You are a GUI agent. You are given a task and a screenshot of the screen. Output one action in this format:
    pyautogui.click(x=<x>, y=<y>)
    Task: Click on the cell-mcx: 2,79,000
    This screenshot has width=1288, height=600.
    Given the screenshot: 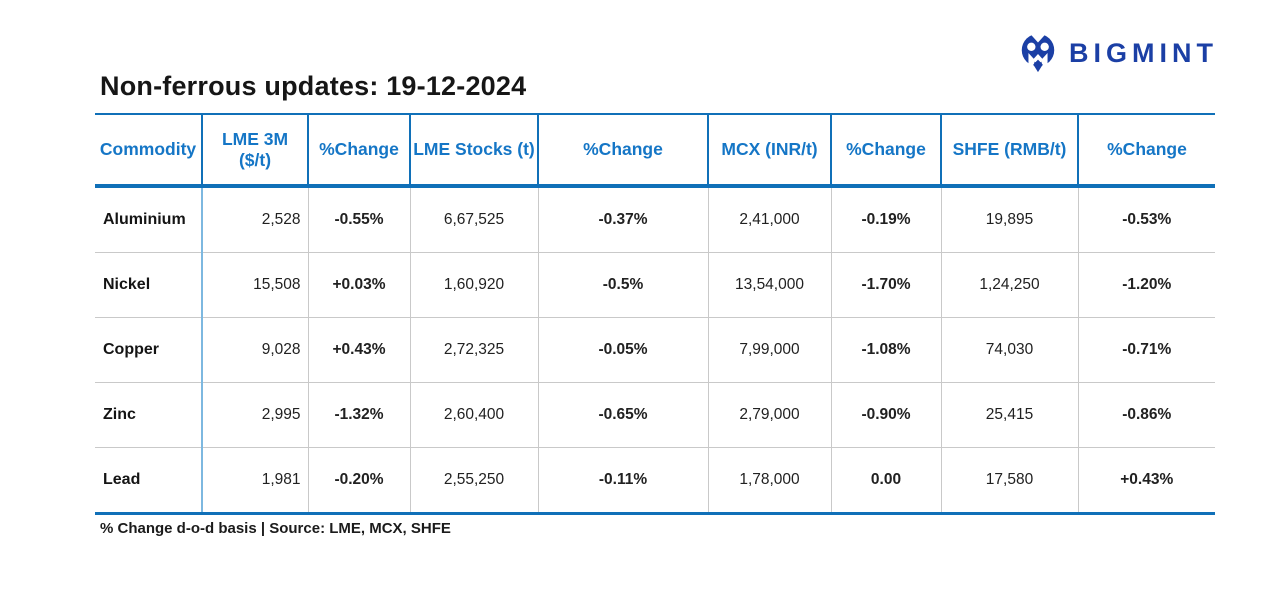 What is the action you would take?
    pyautogui.click(x=770, y=415)
    